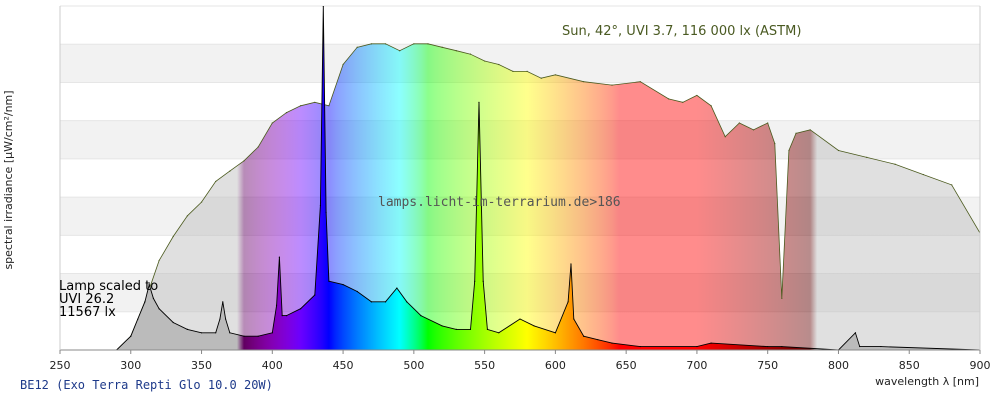 This screenshot has width=1000, height=400. What do you see at coordinates (130, 365) in the screenshot?
I see `x-tick-label: 300` at bounding box center [130, 365].